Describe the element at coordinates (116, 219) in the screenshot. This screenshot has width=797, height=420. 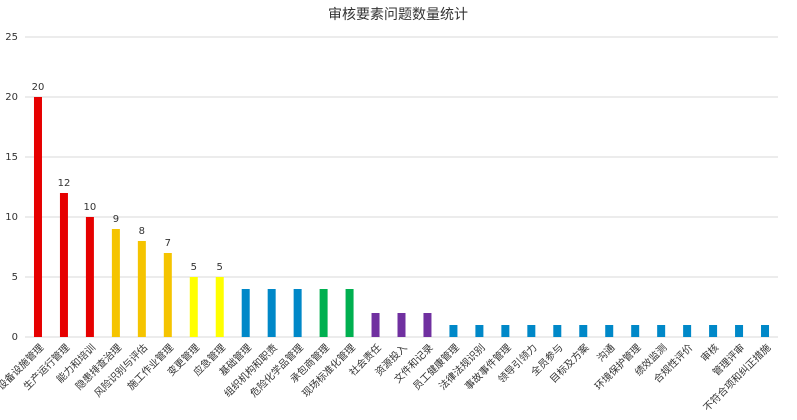
I see `data-label: 9` at that location.